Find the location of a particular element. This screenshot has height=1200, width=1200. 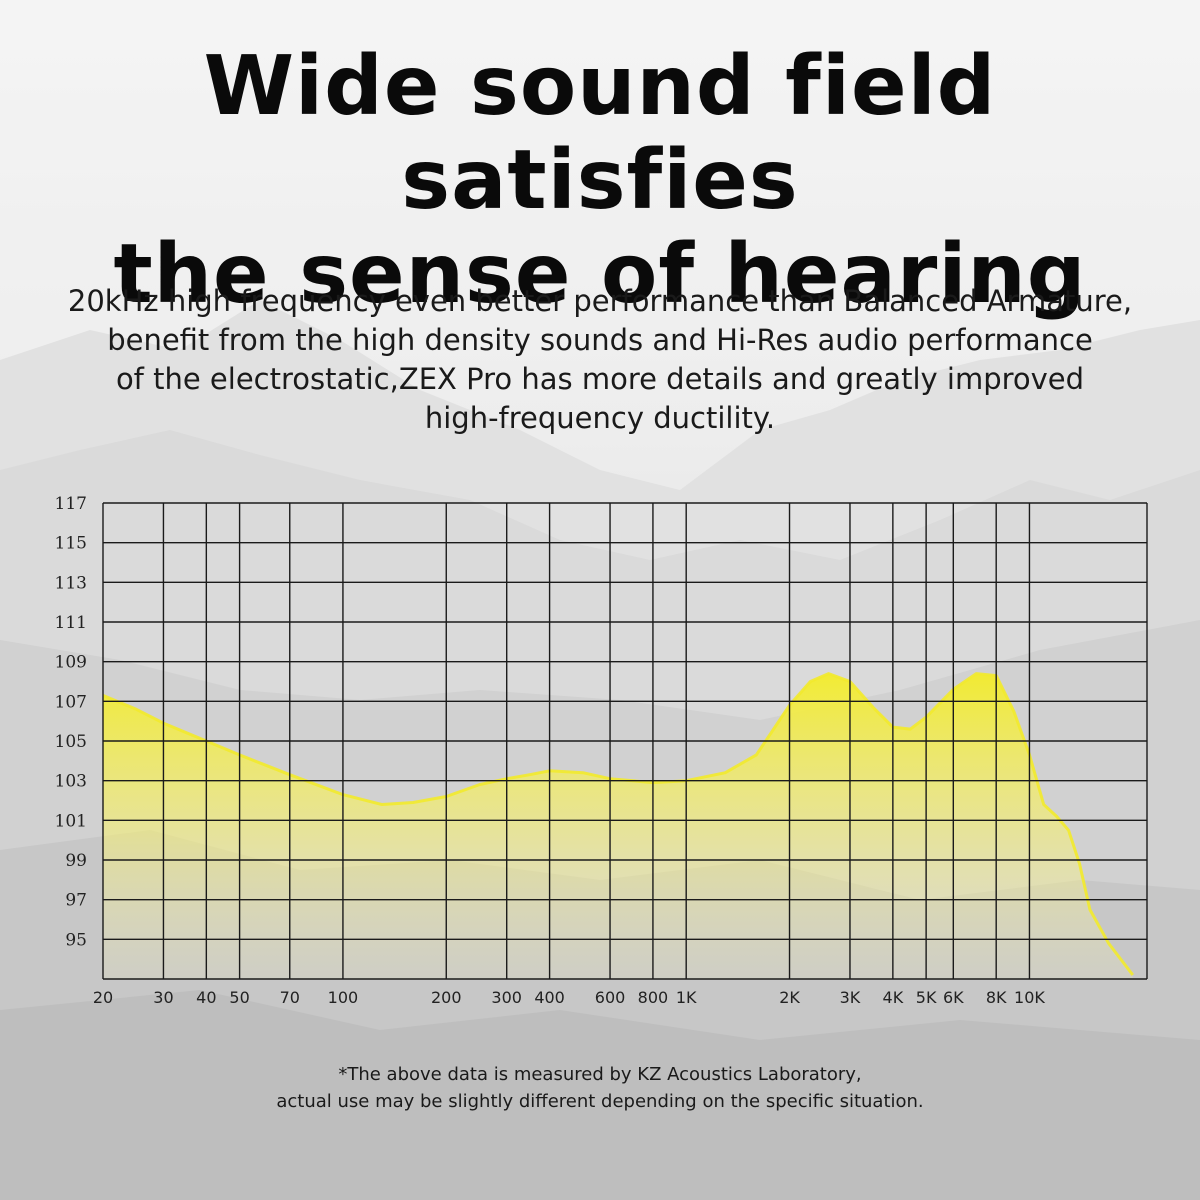

y-tick-label: 107 is located at coordinates (71, 702).